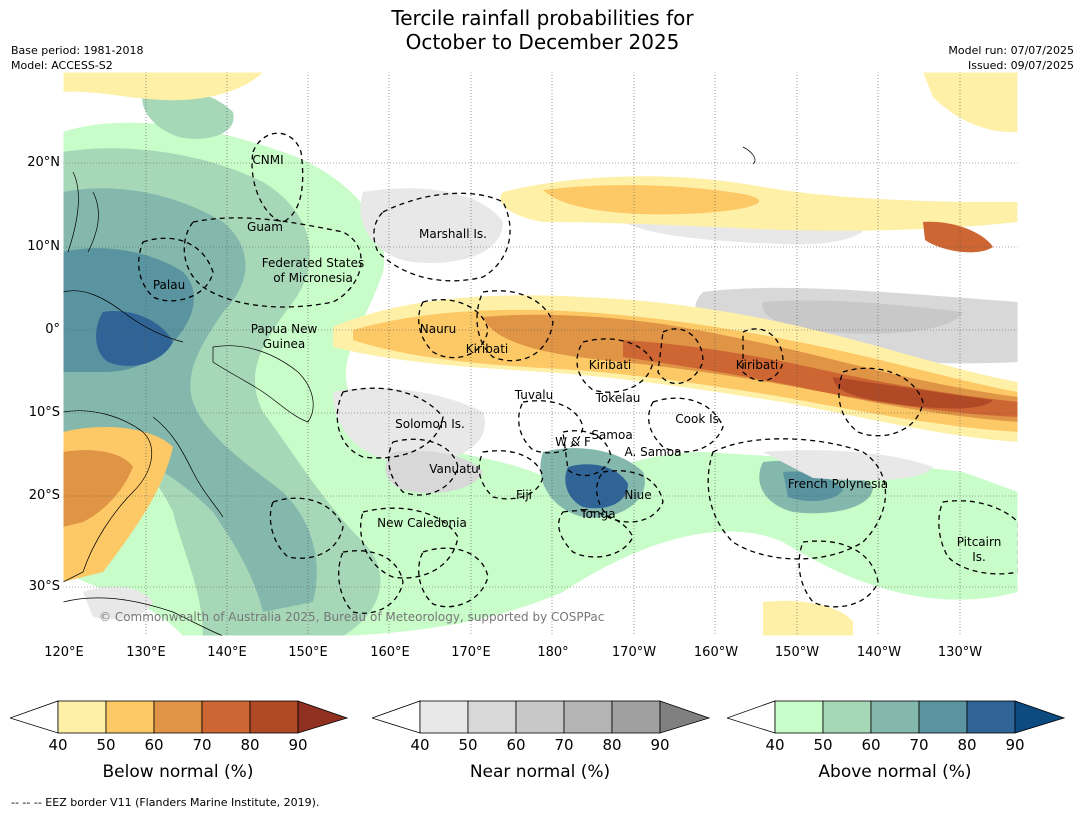 This screenshot has width=1085, height=816. What do you see at coordinates (422, 523) in the screenshot?
I see `label-new-caledonia: New Caledonia` at bounding box center [422, 523].